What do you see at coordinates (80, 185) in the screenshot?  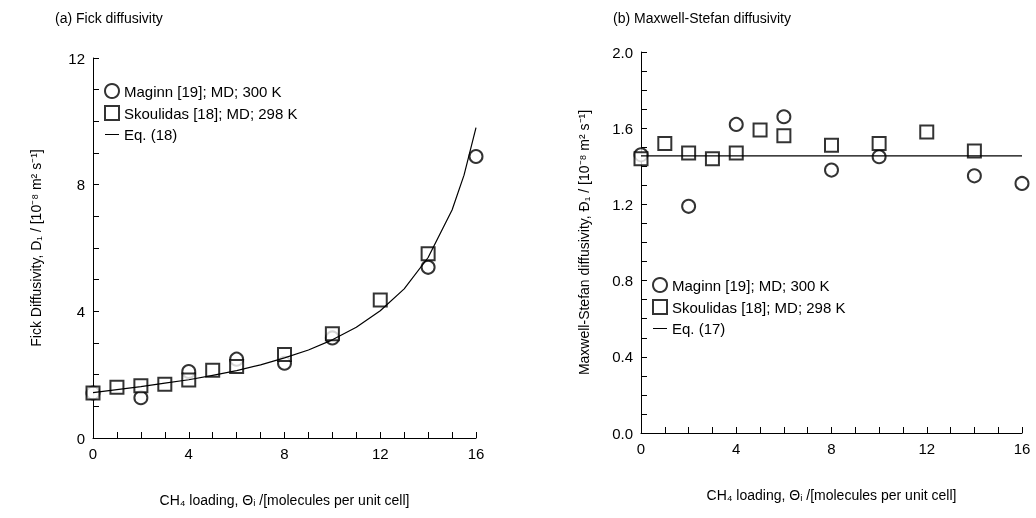 I see `y-tick-label: 8` at bounding box center [80, 185].